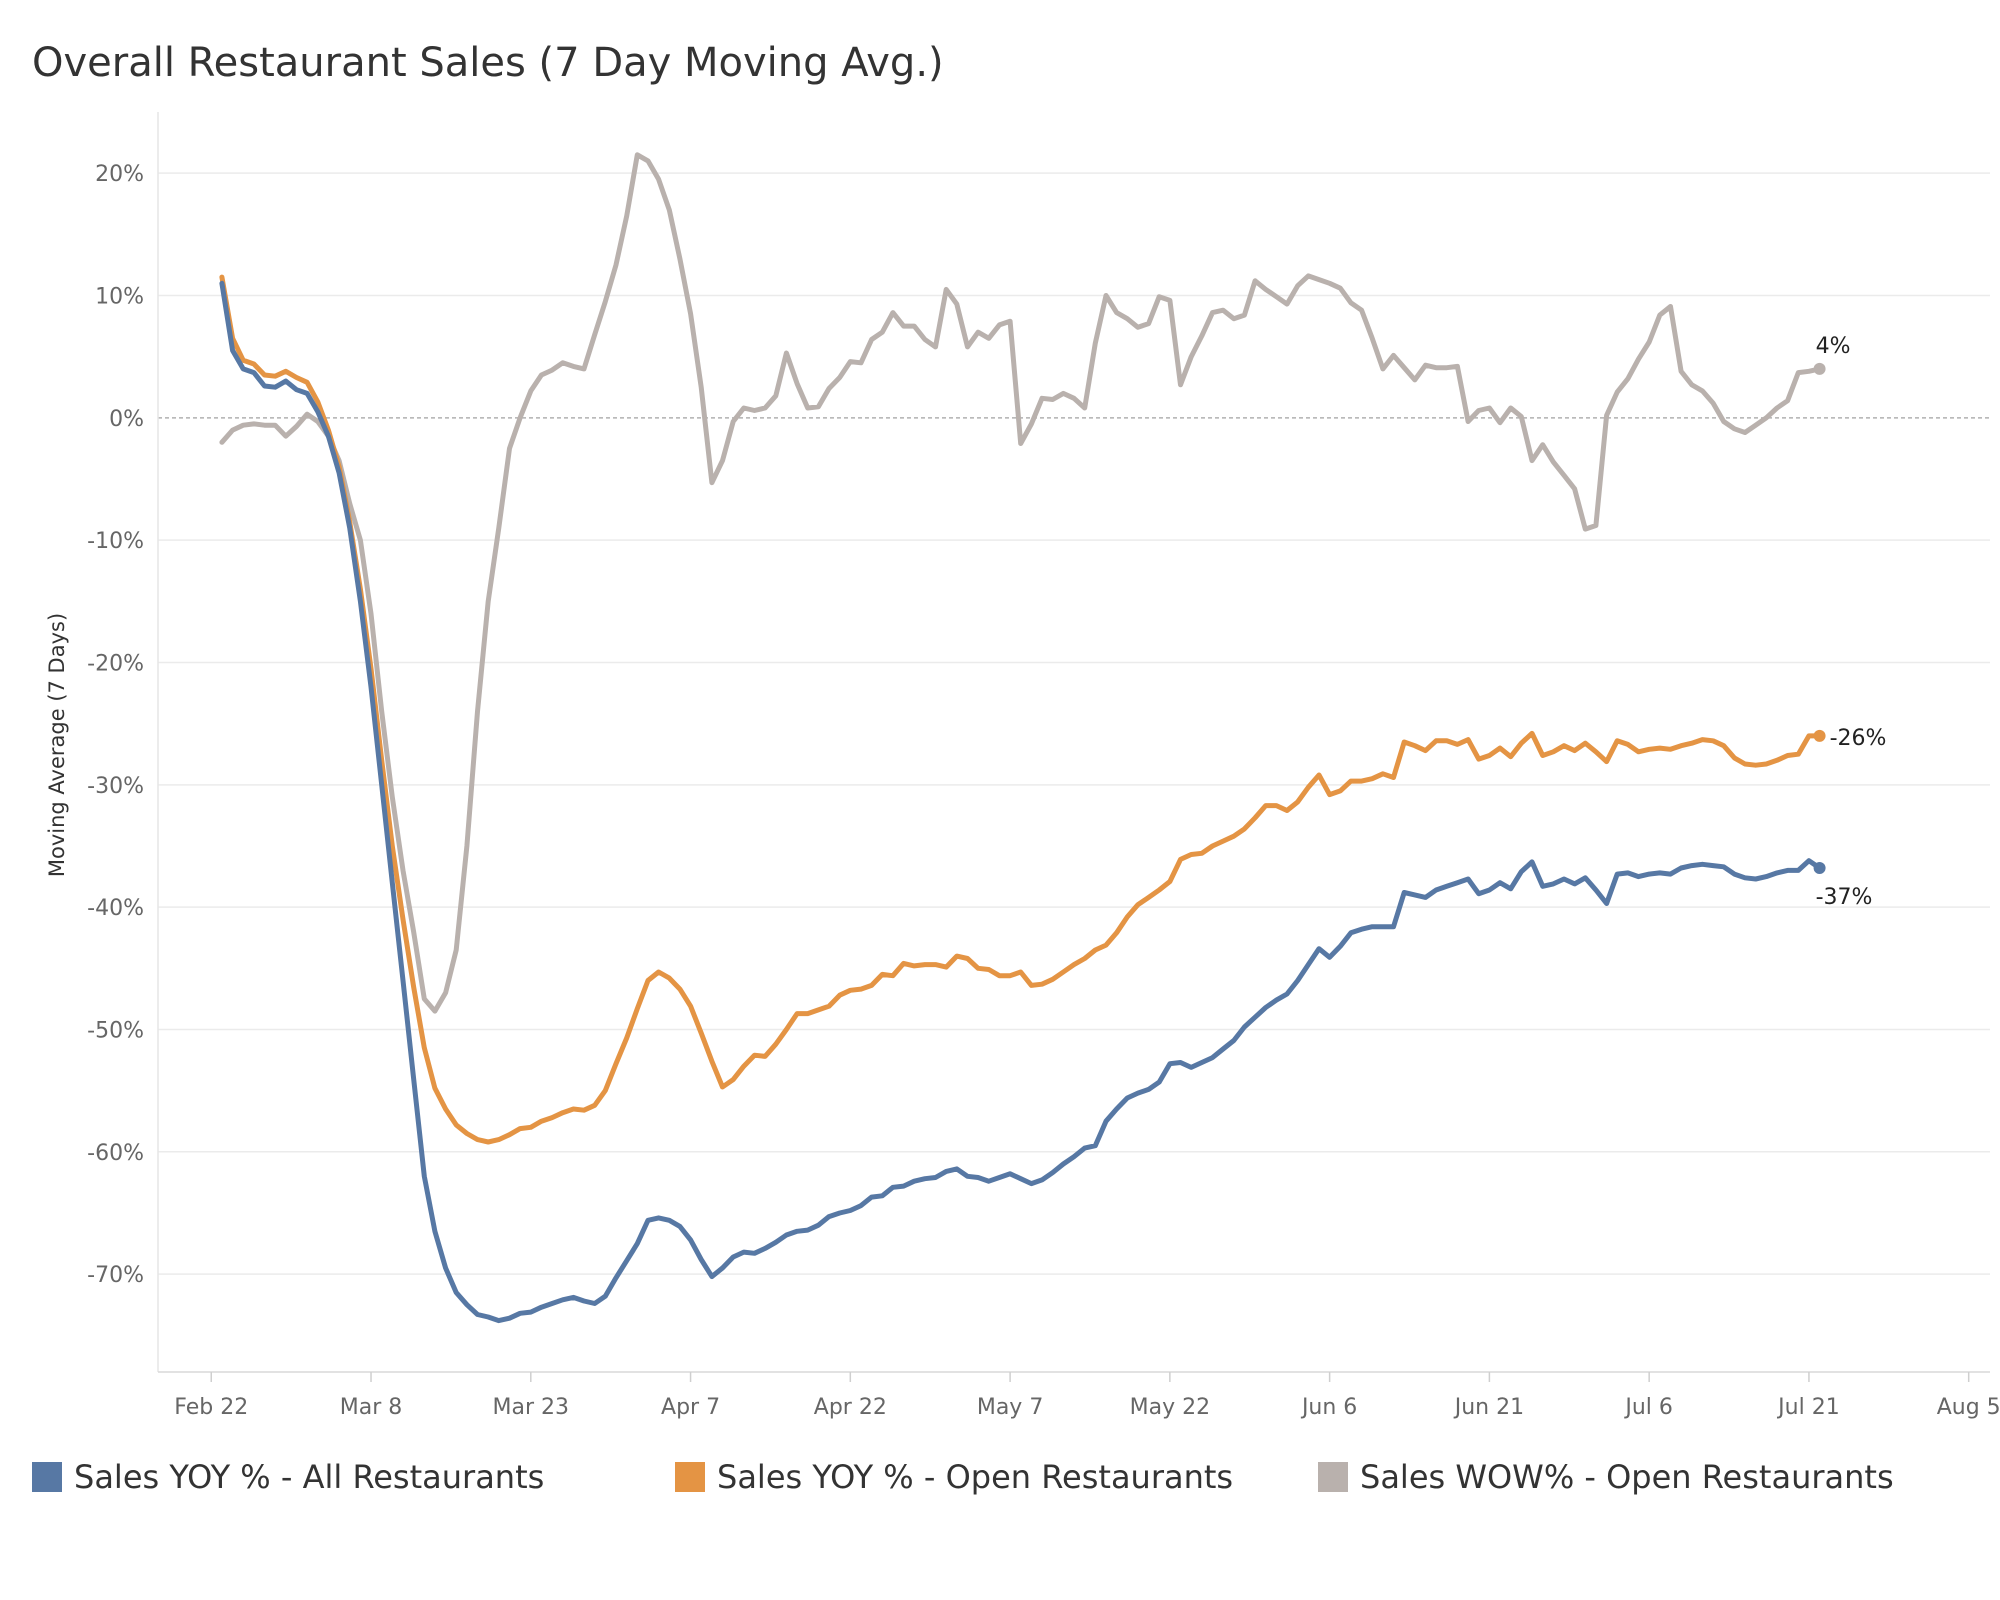 This screenshot has height=1600, width=2000. I want to click on legend-item: Sales WOW% - Open Restaurants, so click(1606, 1477).